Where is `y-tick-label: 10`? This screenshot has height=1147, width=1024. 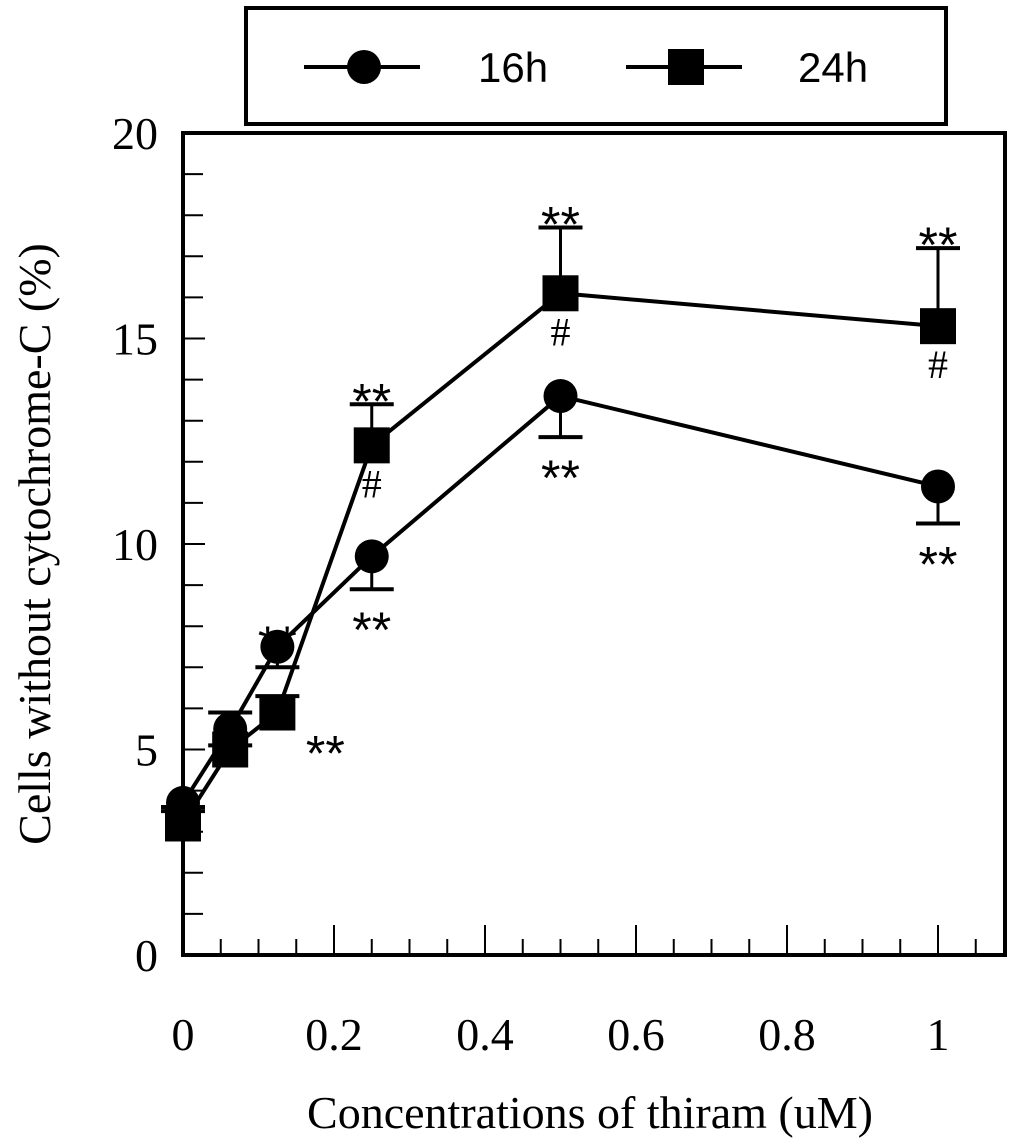 y-tick-label: 10 is located at coordinates (135, 544).